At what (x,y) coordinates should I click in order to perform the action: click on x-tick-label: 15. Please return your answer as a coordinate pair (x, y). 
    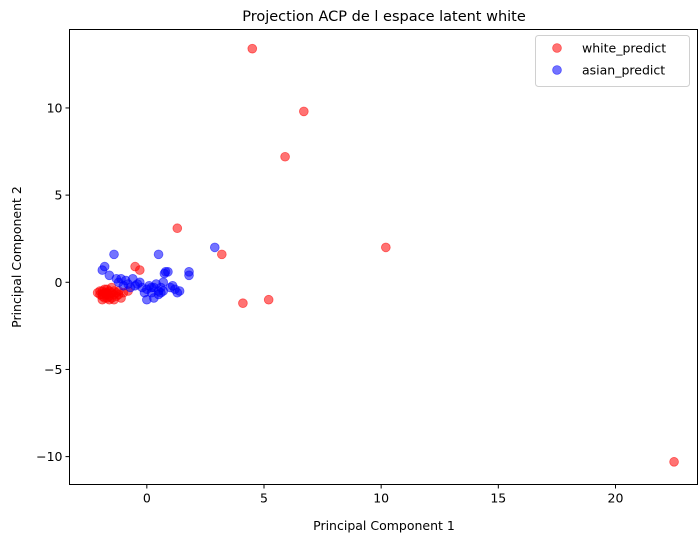
    Looking at the image, I should click on (498, 498).